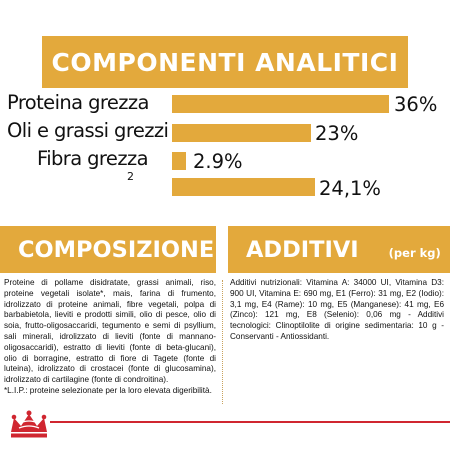  Describe the element at coordinates (241, 133) in the screenshot. I see `row-bar-oli` at that location.